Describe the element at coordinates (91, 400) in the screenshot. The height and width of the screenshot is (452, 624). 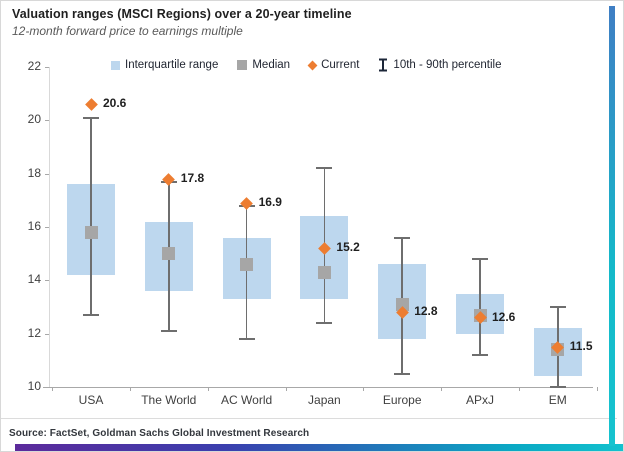
I see `category-label: USA` at that location.